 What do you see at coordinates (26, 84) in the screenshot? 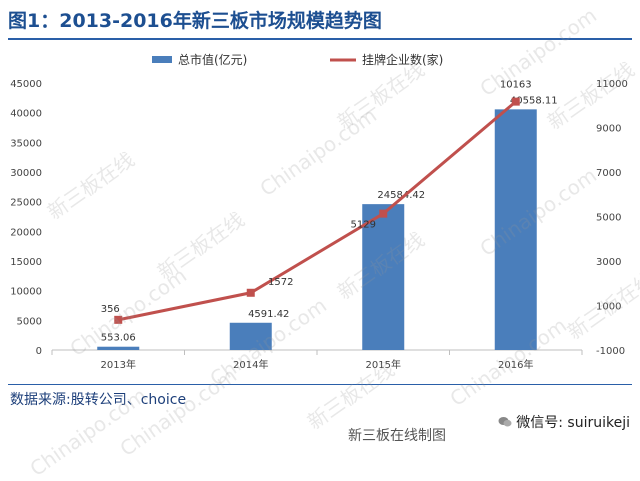
I see `y-left-tick-label: 45000` at bounding box center [26, 84].